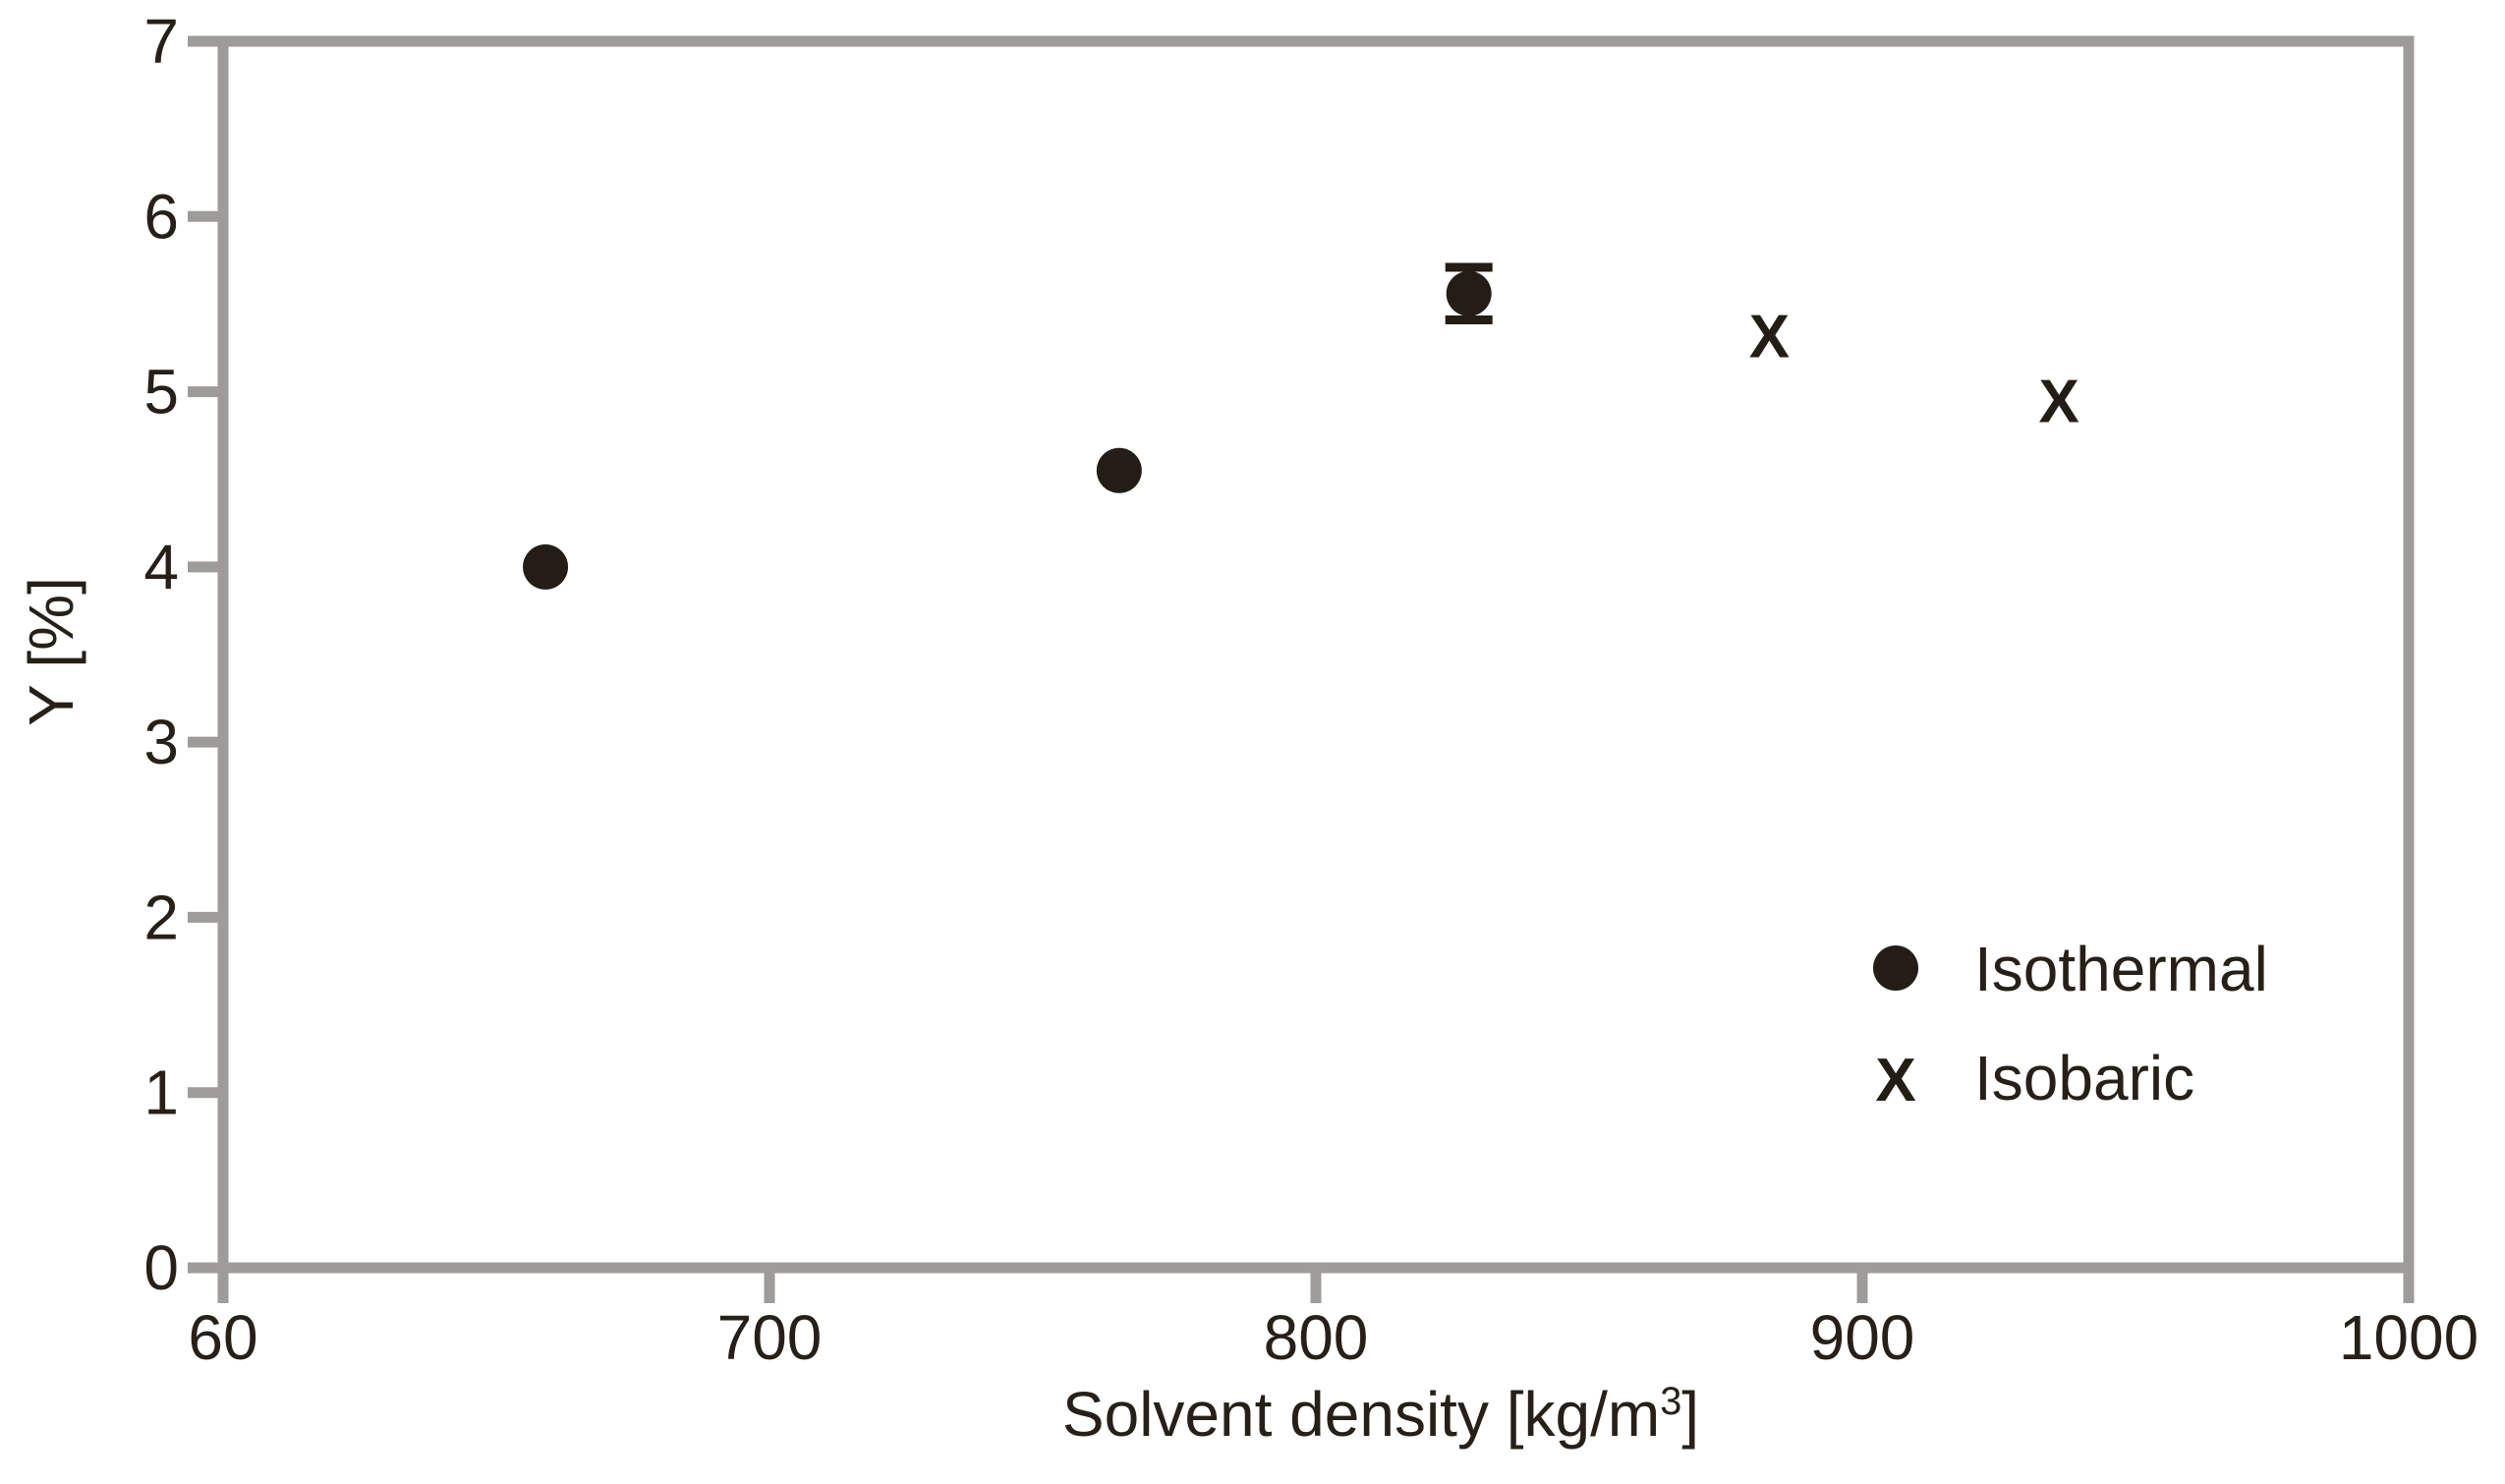 The image size is (2505, 1484). I want to click on legend-label-isobaric: Isobaric, so click(2084, 1078).